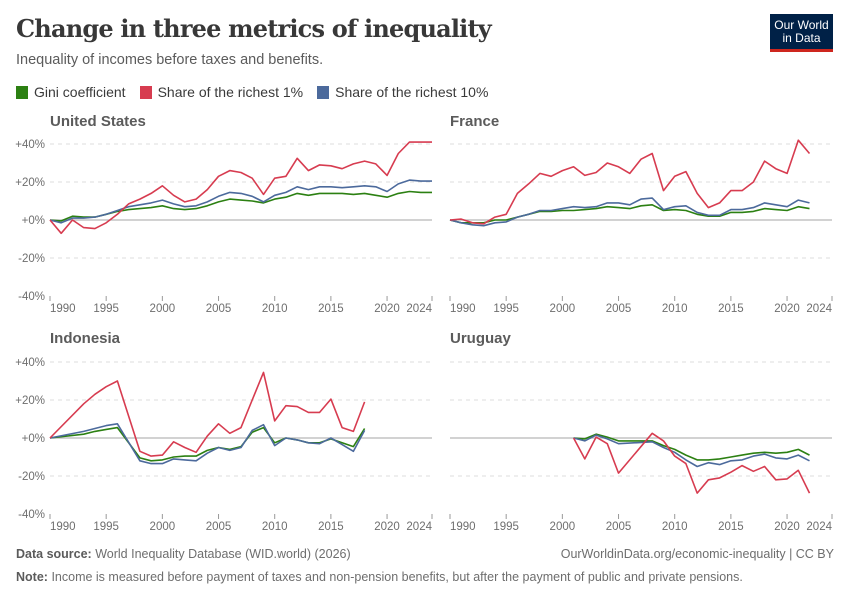 The width and height of the screenshot is (850, 600). What do you see at coordinates (80, 92) in the screenshot?
I see `legend-label: Gini coefficient` at bounding box center [80, 92].